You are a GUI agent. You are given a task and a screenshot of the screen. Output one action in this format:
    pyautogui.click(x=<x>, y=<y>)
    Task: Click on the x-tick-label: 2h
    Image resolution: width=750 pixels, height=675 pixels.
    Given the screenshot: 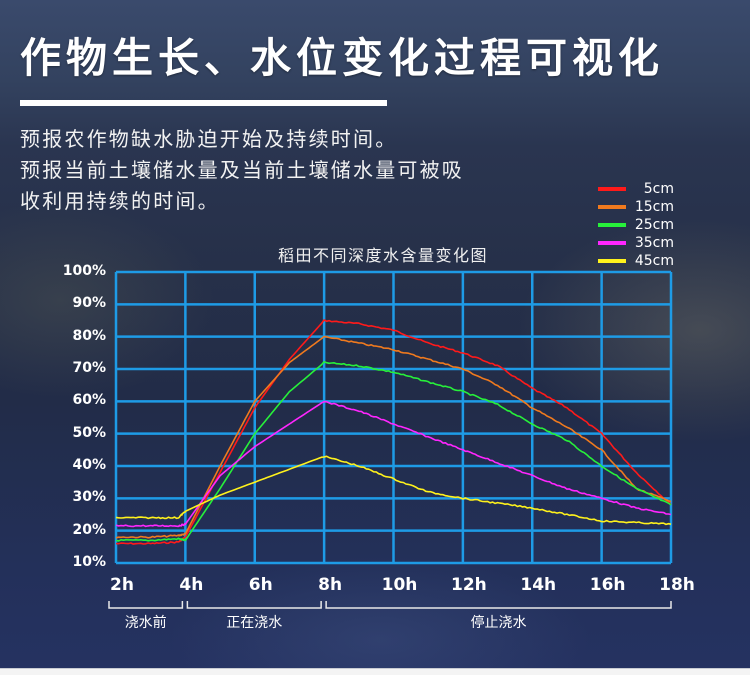 What is the action you would take?
    pyautogui.click(x=122, y=585)
    